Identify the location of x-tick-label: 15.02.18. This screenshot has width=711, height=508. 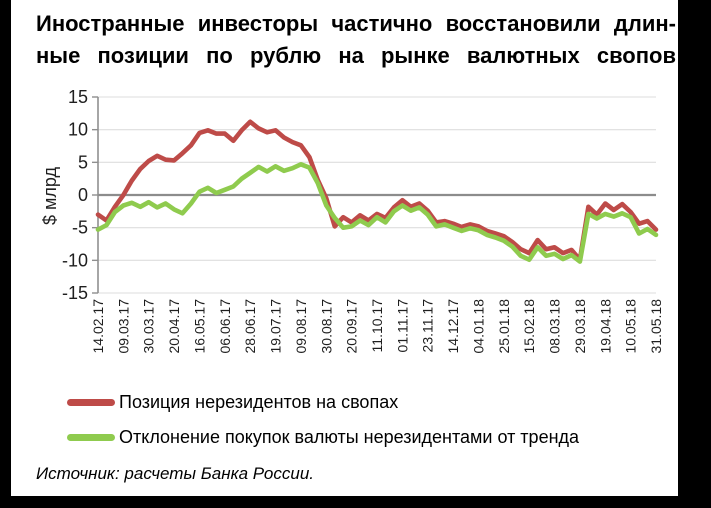
(529, 326).